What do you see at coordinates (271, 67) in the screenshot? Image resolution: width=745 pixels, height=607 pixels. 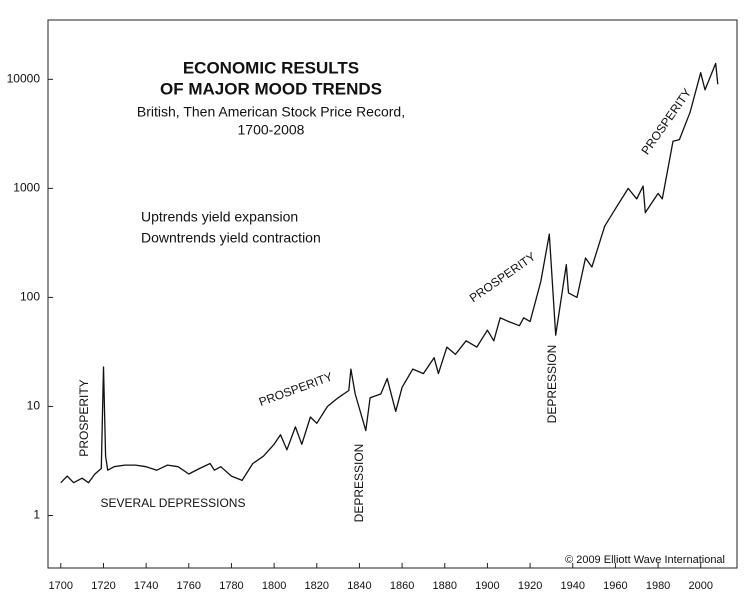 I see `chart-title: ECONOMIC RESULTS` at bounding box center [271, 67].